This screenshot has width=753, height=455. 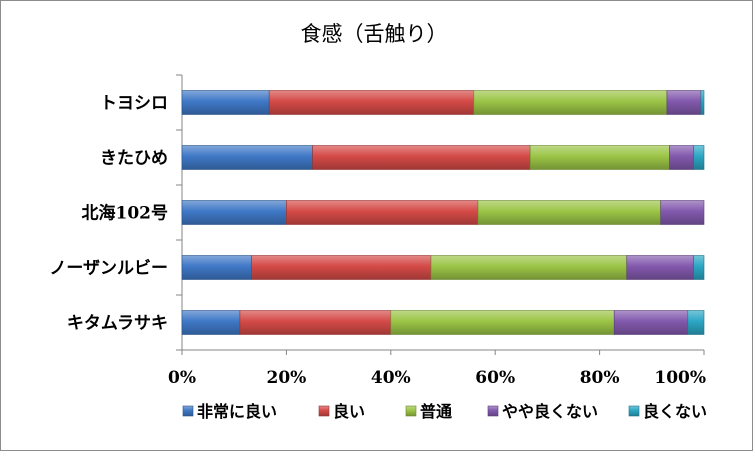 I want to click on legend-item: 非常に良い, so click(x=229, y=411).